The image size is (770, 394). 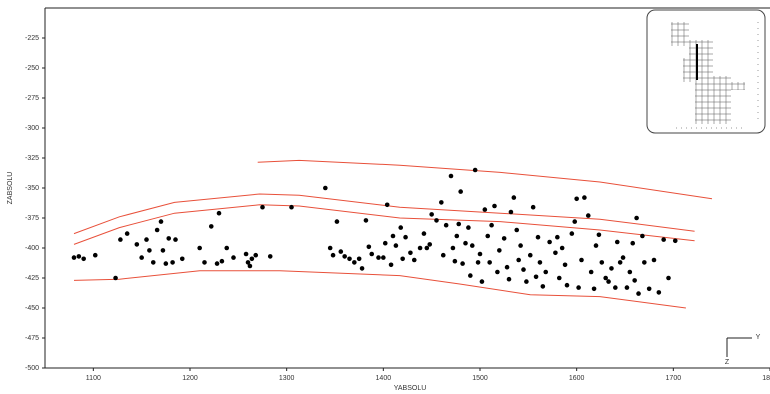 I want to click on y-tick-label: -350, so click(x=32, y=188).